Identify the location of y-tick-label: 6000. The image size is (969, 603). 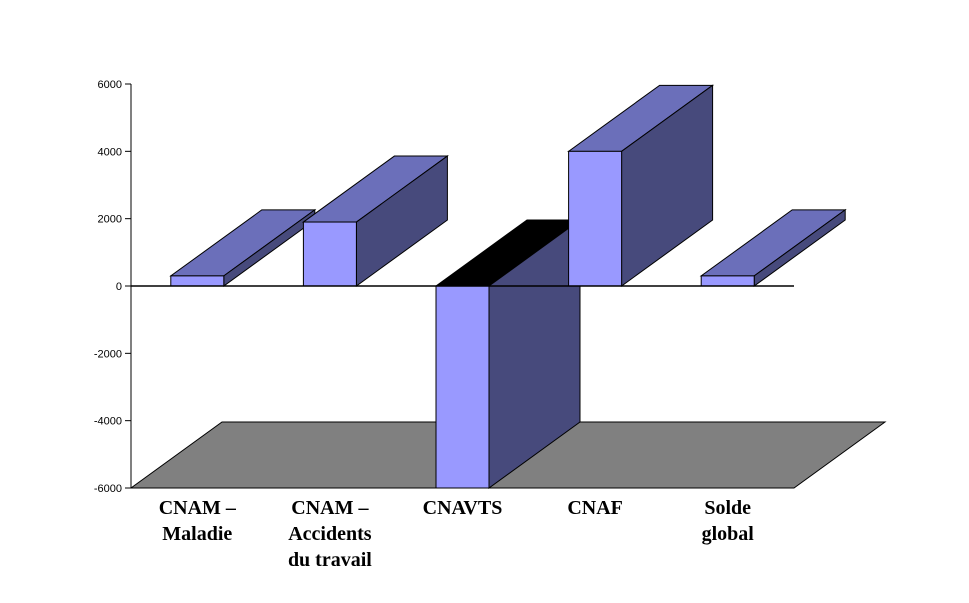
(110, 85).